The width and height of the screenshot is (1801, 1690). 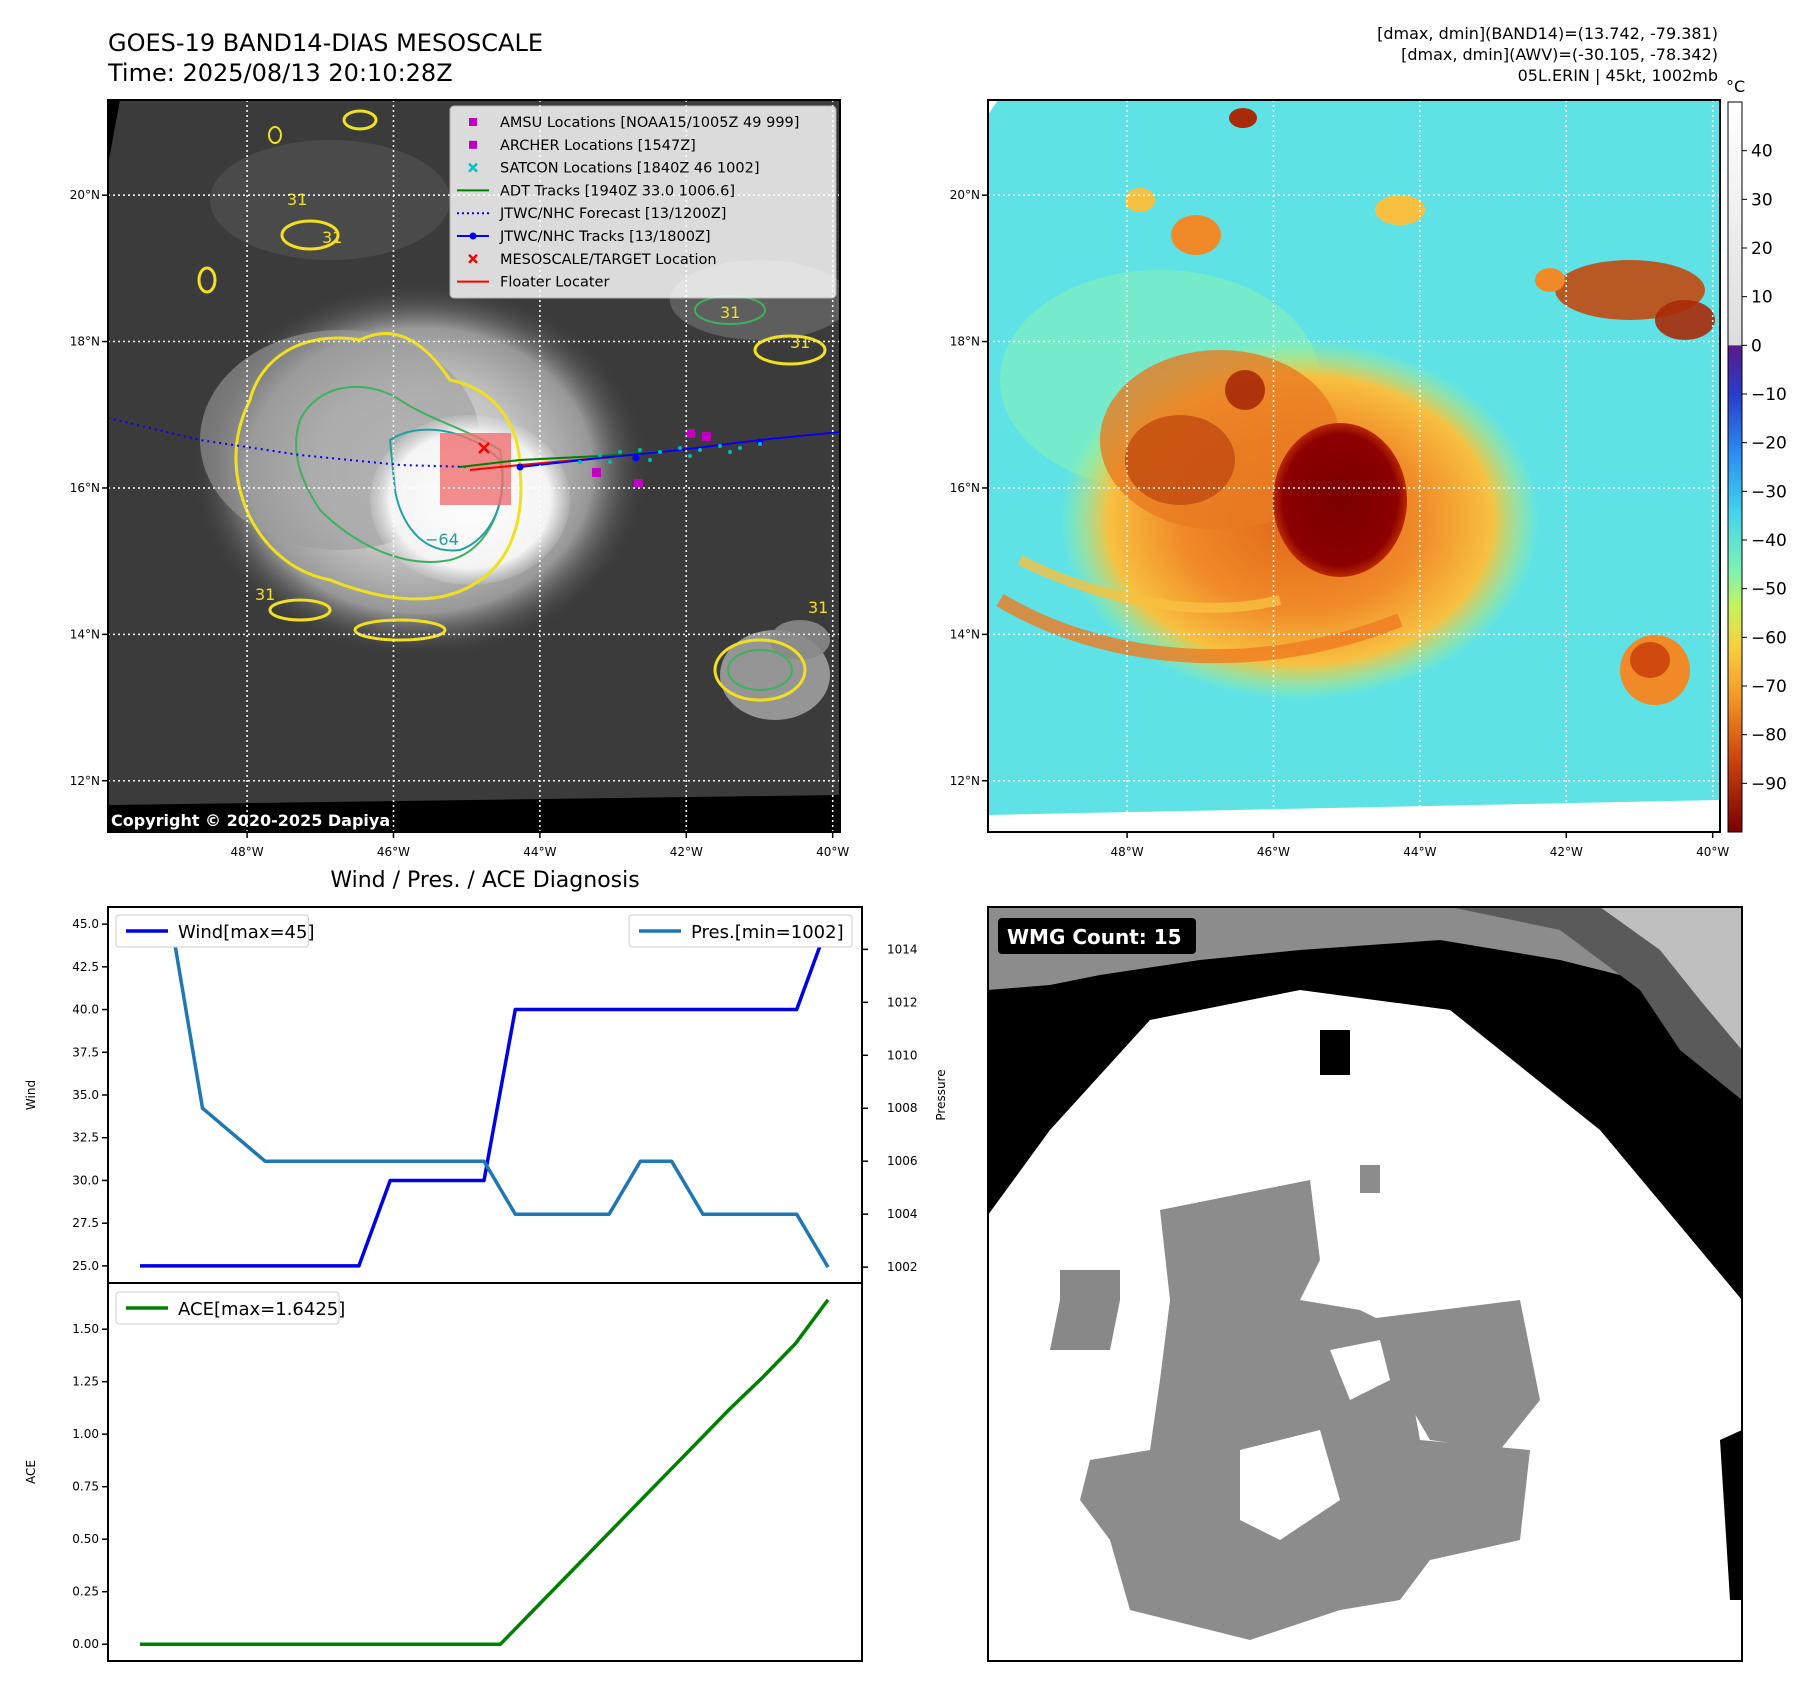 What do you see at coordinates (670, 453) in the screenshot?
I see `satcon-markers` at bounding box center [670, 453].